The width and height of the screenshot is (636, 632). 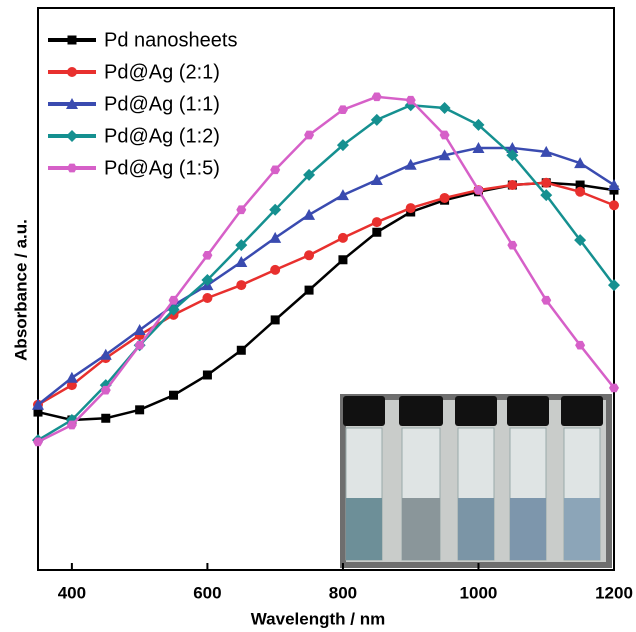 I want to click on x-axis-label: Wavelength / nm, so click(x=318, y=618).